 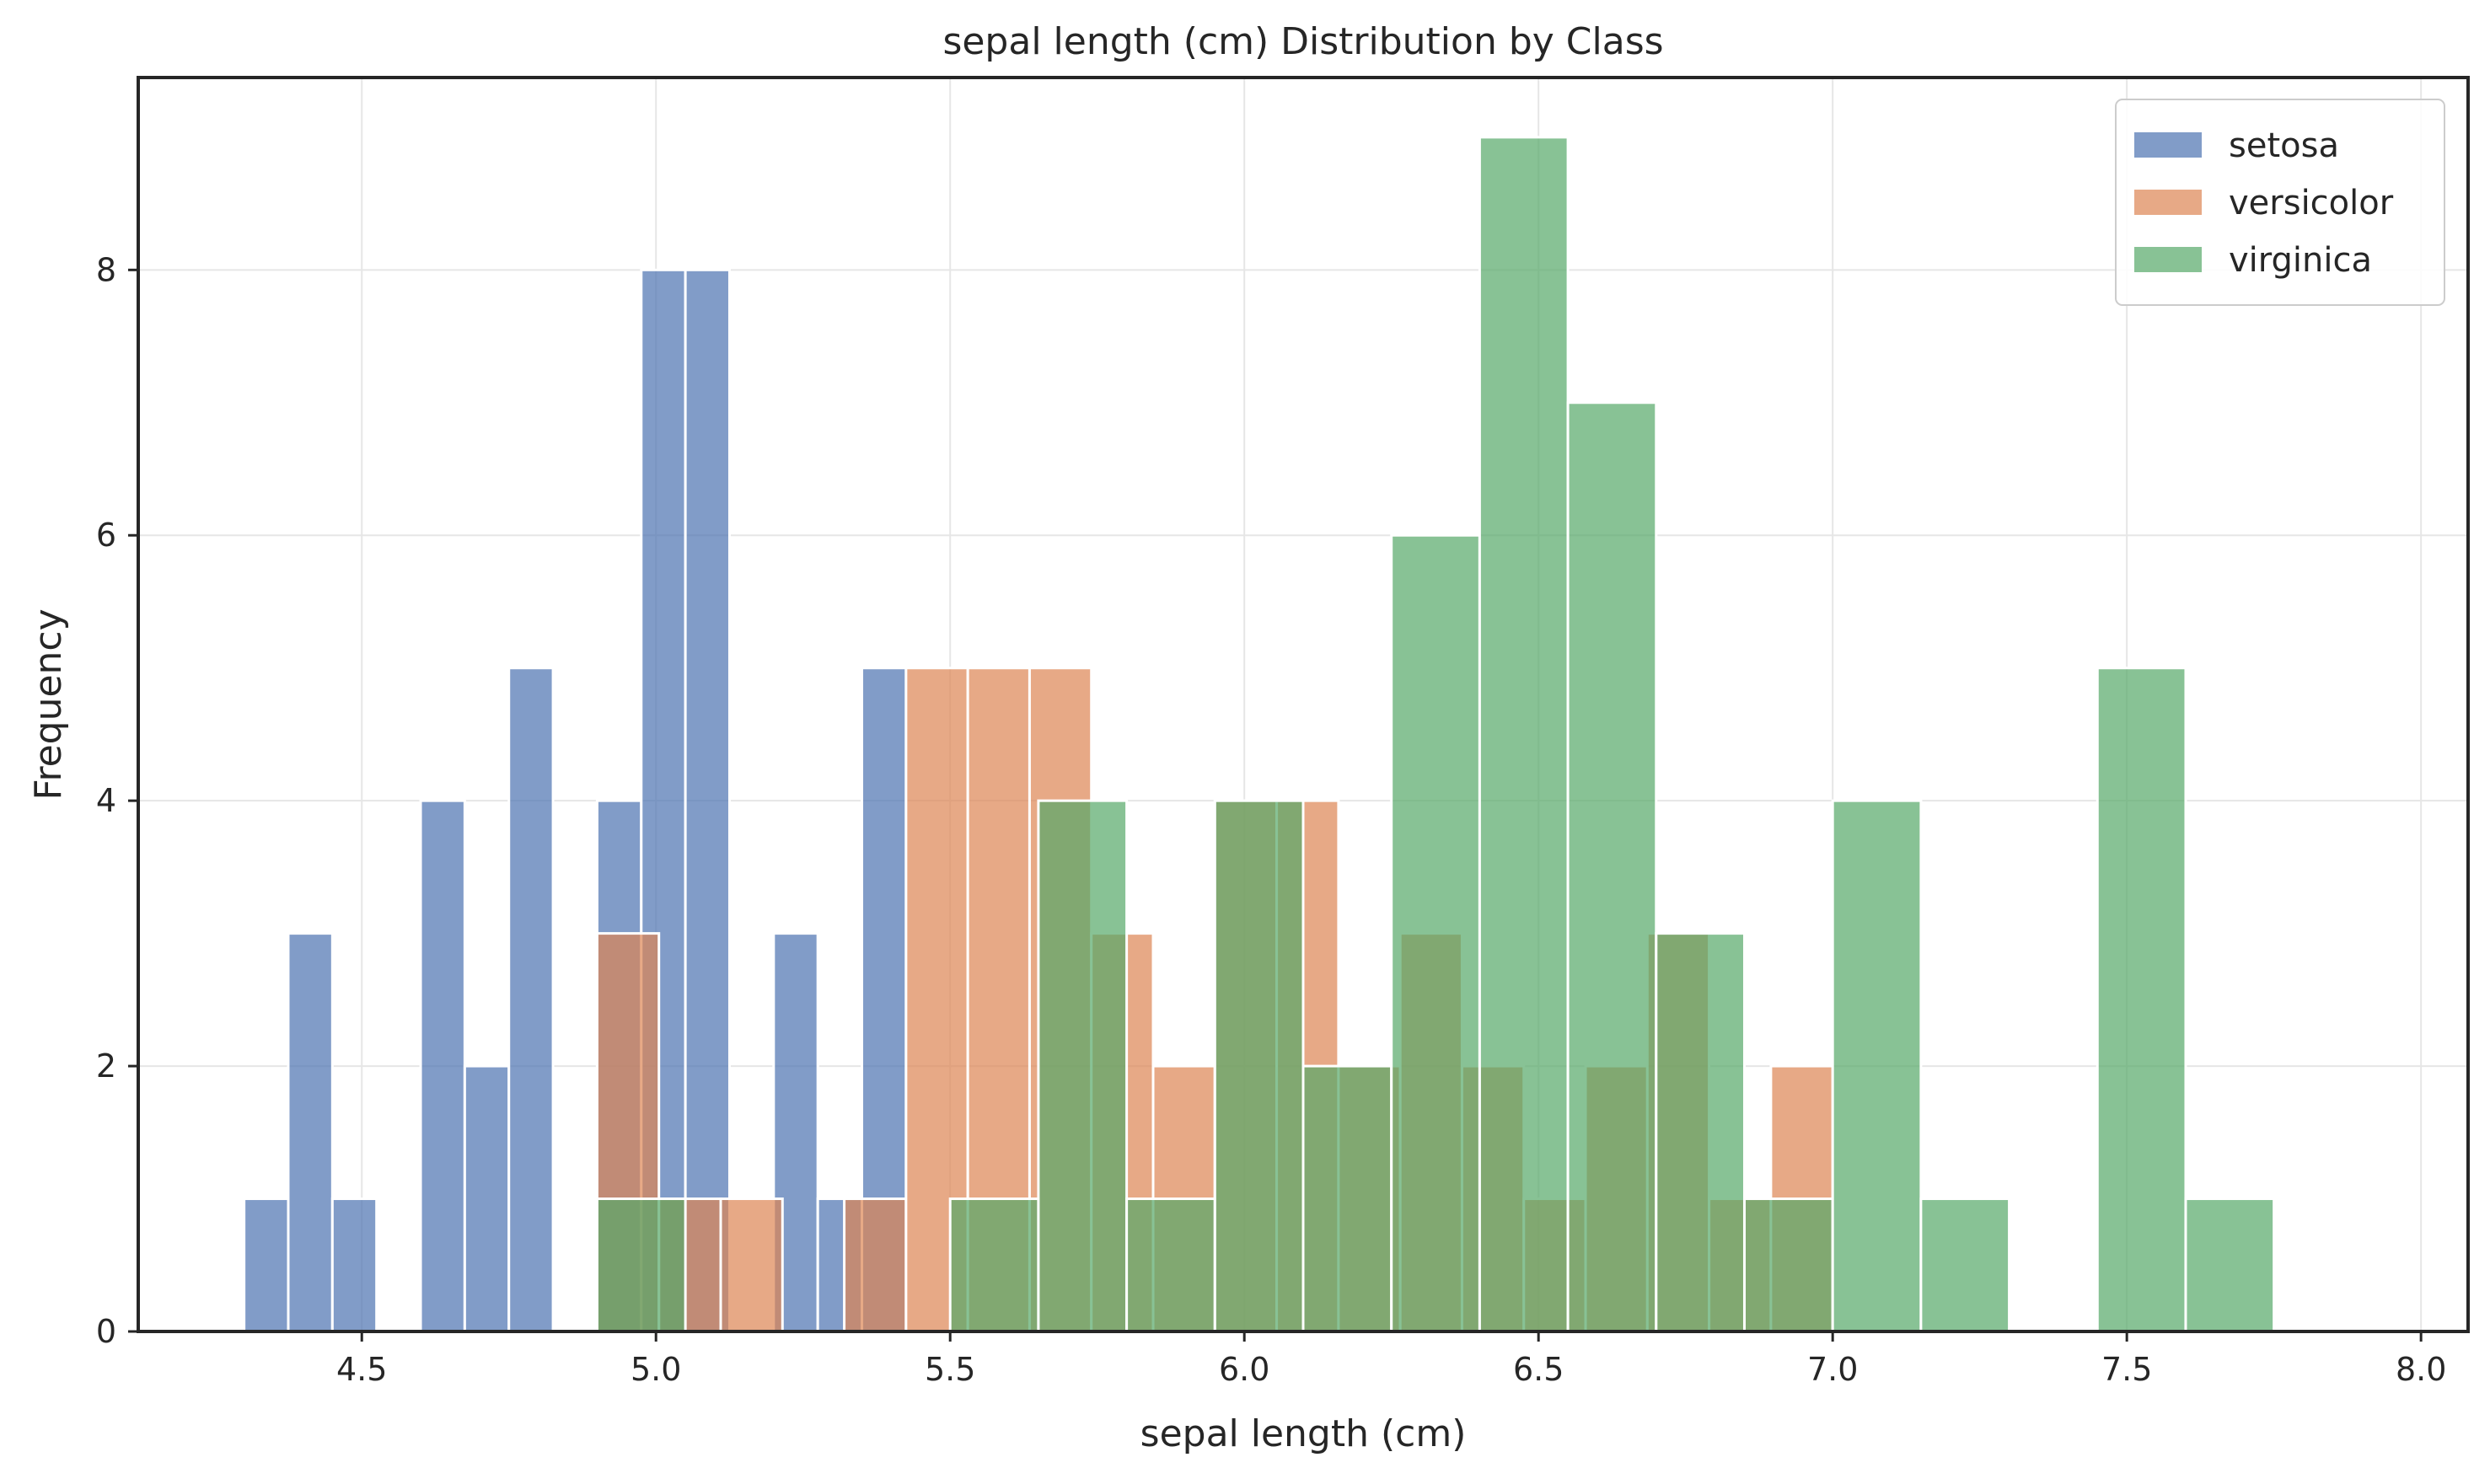 What do you see at coordinates (361, 1370) in the screenshot?
I see `x-tick-label: 4.5` at bounding box center [361, 1370].